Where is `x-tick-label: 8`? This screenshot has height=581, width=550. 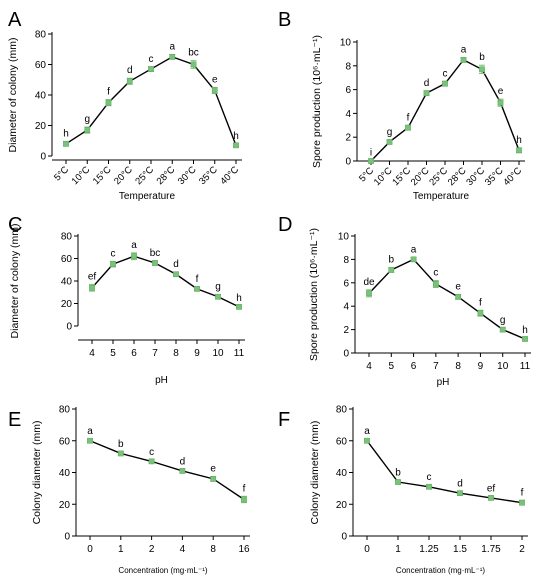
x-tick-label: 8 is located at coordinates (213, 549).